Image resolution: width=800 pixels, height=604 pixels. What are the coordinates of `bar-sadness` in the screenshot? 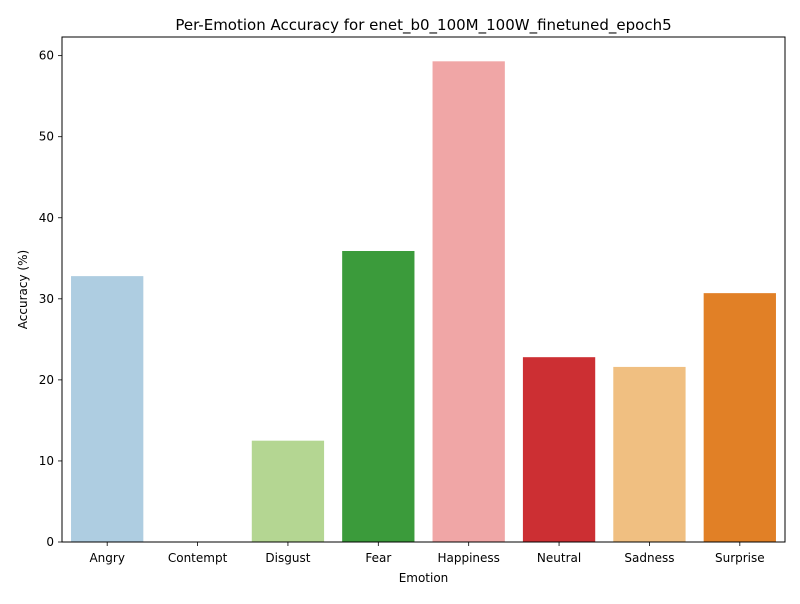 It's located at (649, 454).